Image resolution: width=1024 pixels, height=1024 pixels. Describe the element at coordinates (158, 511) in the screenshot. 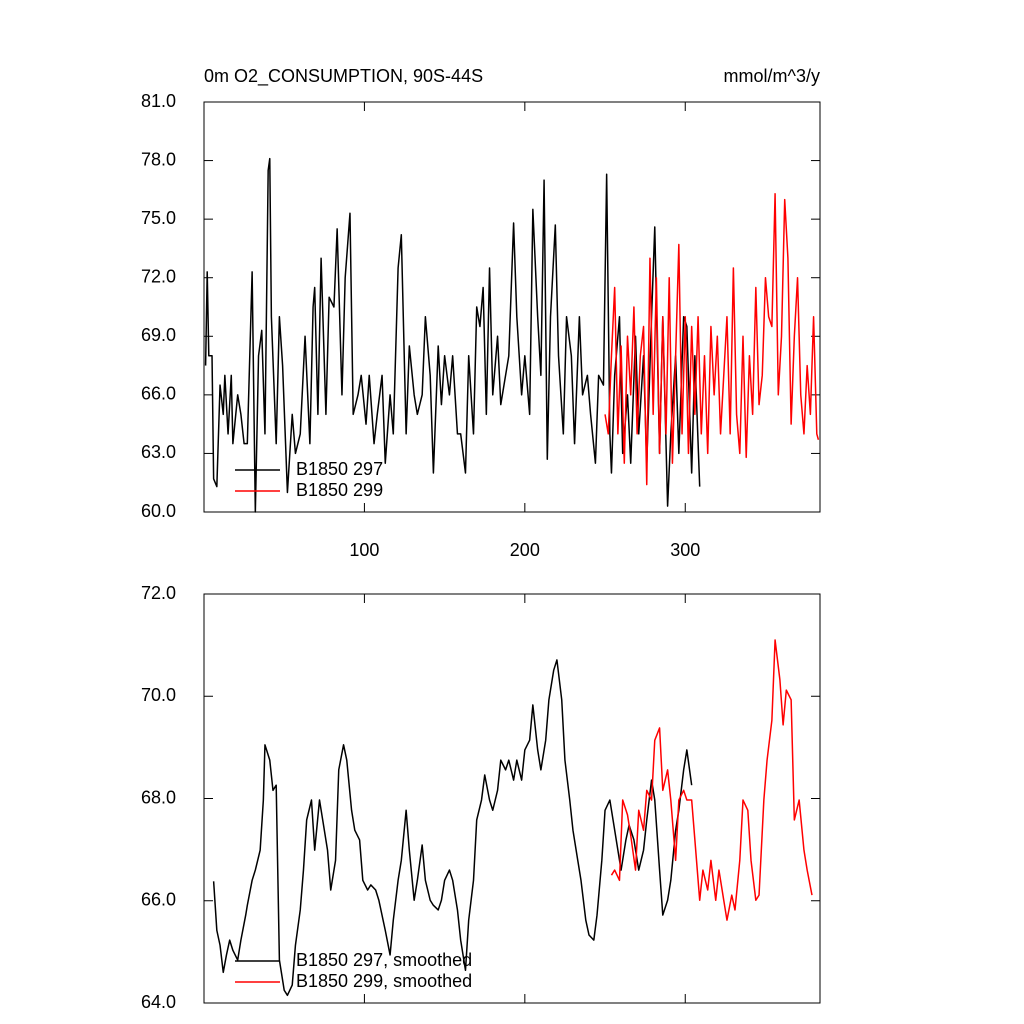

I see `y-tick-label: 60.0` at that location.